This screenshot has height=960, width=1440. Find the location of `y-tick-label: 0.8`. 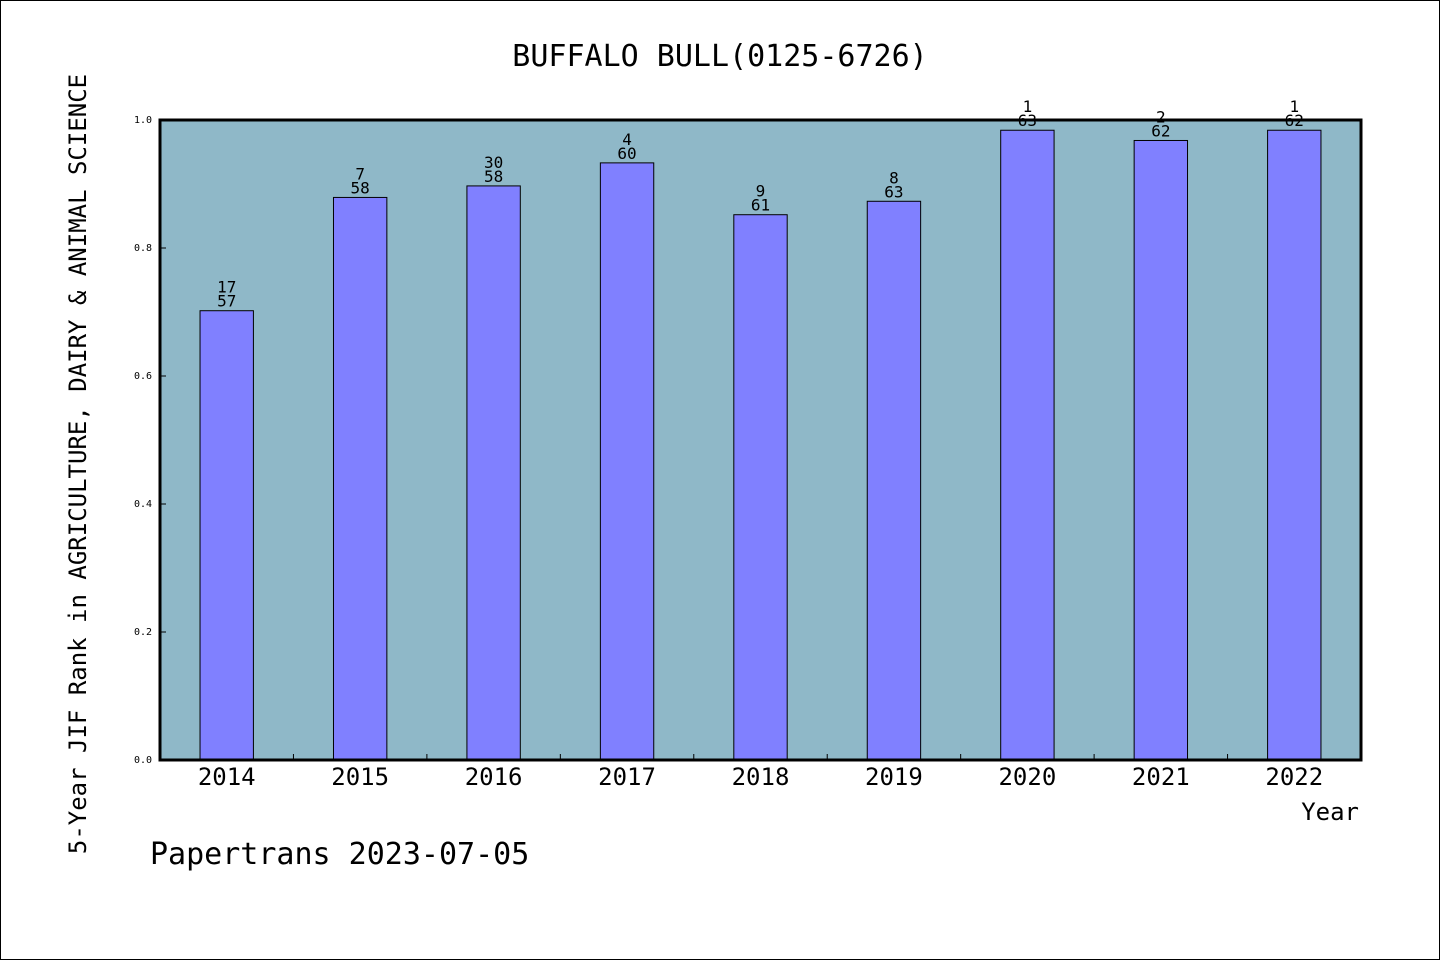

y-tick-label: 0.8 is located at coordinates (143, 248).